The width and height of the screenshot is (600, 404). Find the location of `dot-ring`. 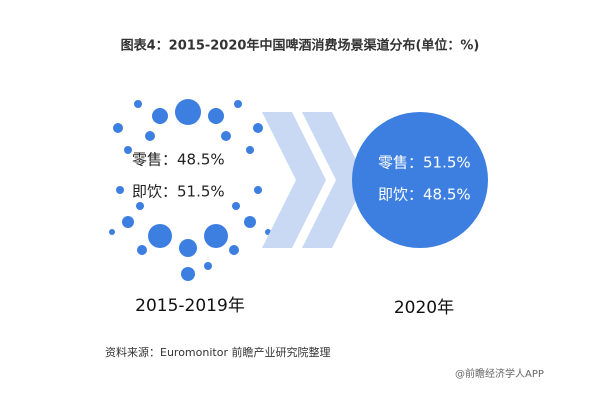

dot-ring is located at coordinates (190, 190).